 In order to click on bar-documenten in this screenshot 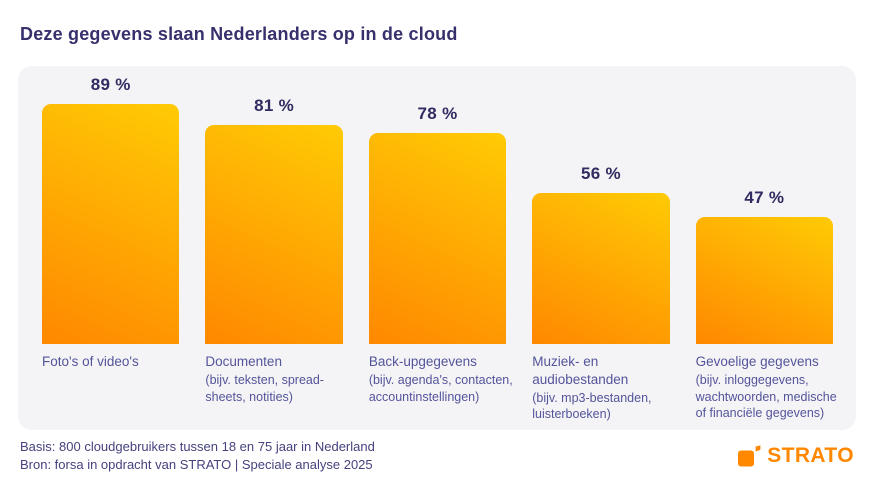, I will do `click(274, 234)`.